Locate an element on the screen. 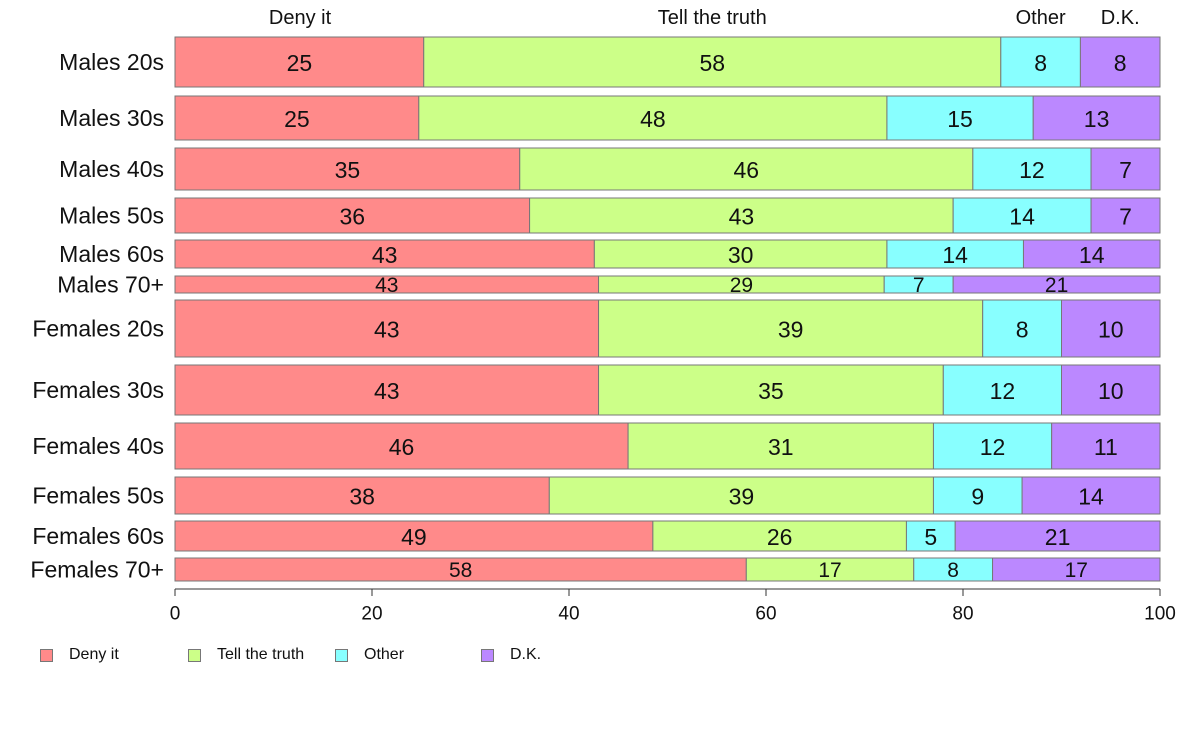 The image size is (1188, 736). bar-males-30s-tell-the-truth is located at coordinates (653, 118).